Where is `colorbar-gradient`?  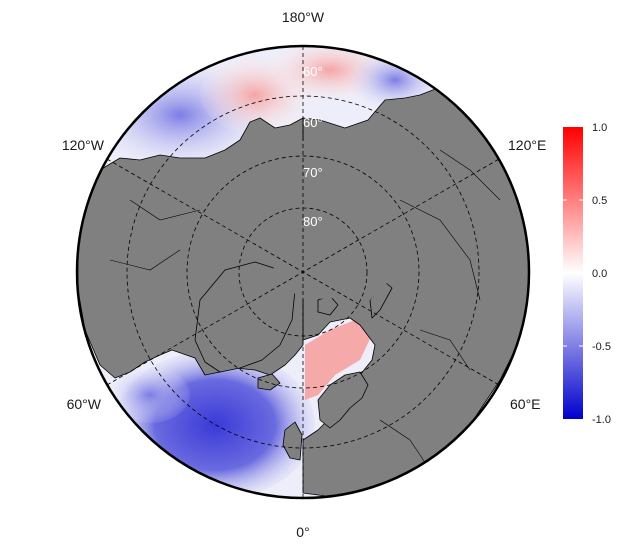
colorbar-gradient is located at coordinates (573, 273).